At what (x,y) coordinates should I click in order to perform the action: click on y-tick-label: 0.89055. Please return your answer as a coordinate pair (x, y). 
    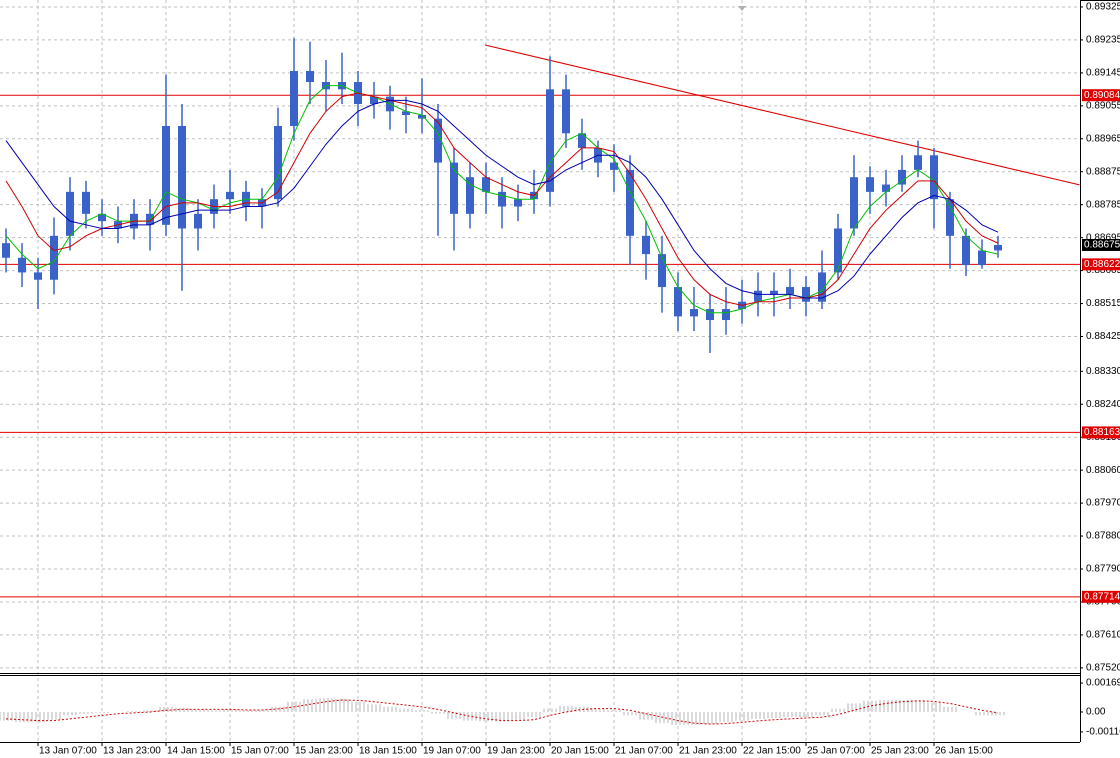
    Looking at the image, I should click on (1103, 105).